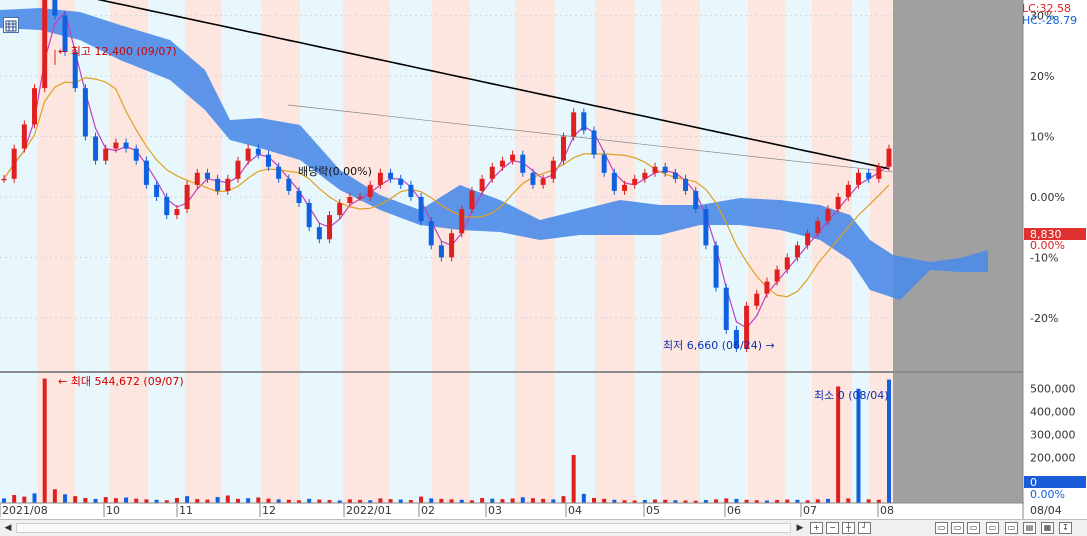 The width and height of the screenshot is (1087, 536). What do you see at coordinates (8, 528) in the screenshot?
I see `scroll-left-icon: ◀` at bounding box center [8, 528].